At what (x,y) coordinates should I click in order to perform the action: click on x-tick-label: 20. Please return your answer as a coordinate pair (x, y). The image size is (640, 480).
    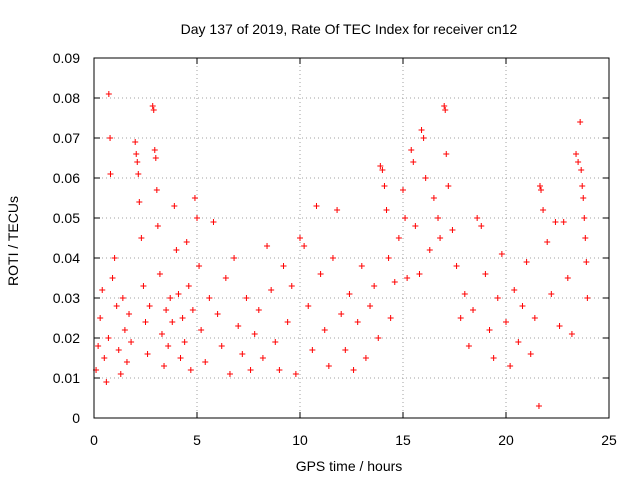
    Looking at the image, I should click on (506, 440).